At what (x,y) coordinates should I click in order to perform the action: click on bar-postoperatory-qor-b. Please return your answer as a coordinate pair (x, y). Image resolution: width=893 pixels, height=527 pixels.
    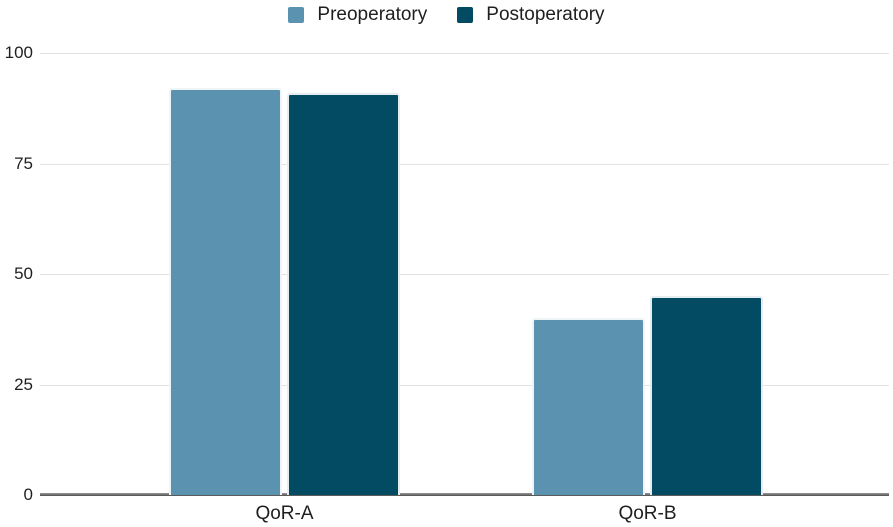
    Looking at the image, I should click on (706, 395).